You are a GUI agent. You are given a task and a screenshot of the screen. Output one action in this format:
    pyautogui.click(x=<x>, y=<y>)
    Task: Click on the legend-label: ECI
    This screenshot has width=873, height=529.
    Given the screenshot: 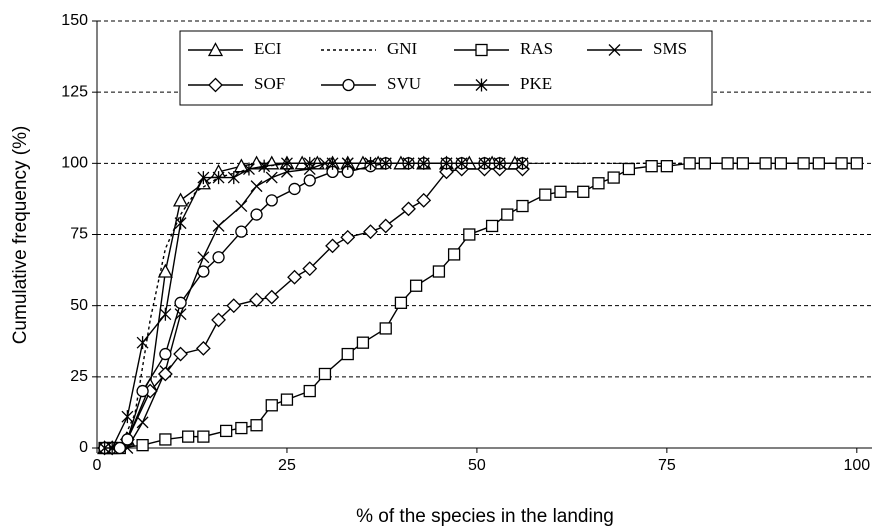 What is the action you would take?
    pyautogui.click(x=268, y=48)
    